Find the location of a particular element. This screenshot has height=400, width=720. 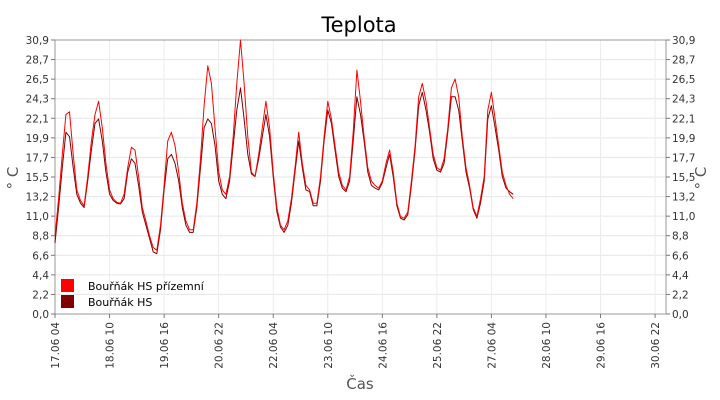

x-tick-label: 28.06 10 is located at coordinates (547, 345).